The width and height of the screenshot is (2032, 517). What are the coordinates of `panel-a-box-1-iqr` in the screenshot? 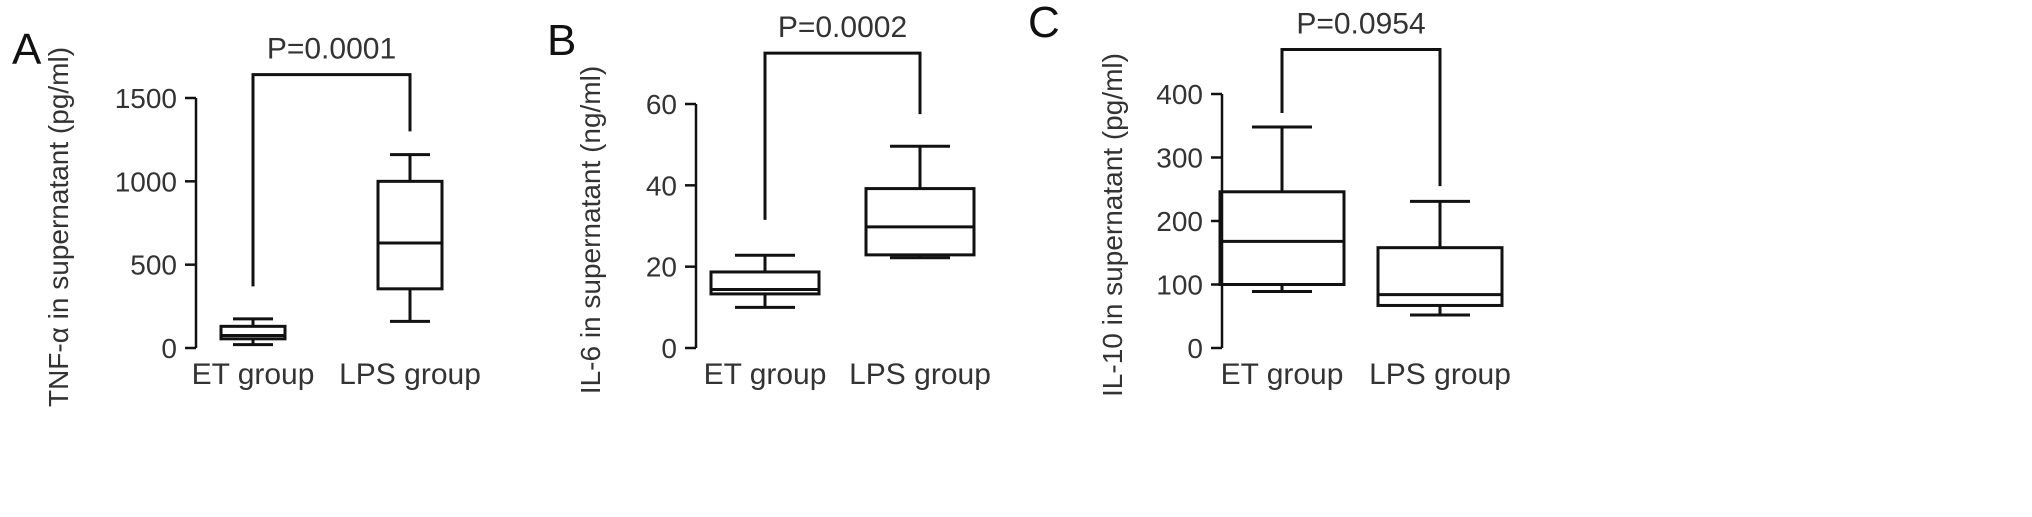 It's located at (410, 235).